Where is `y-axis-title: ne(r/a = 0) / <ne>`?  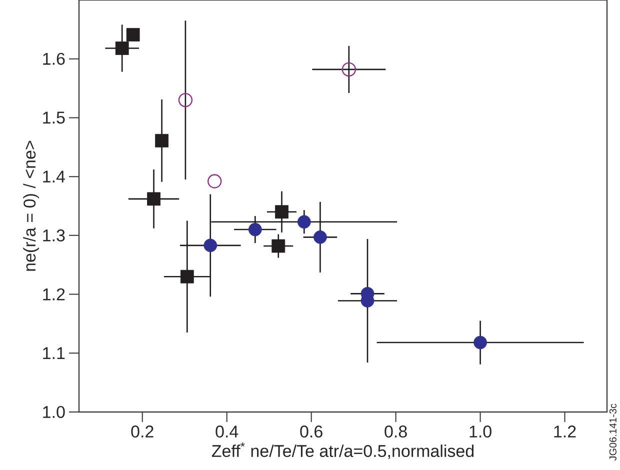
y-axis-title: ne(r/a = 0) / <ne> is located at coordinates (31, 205).